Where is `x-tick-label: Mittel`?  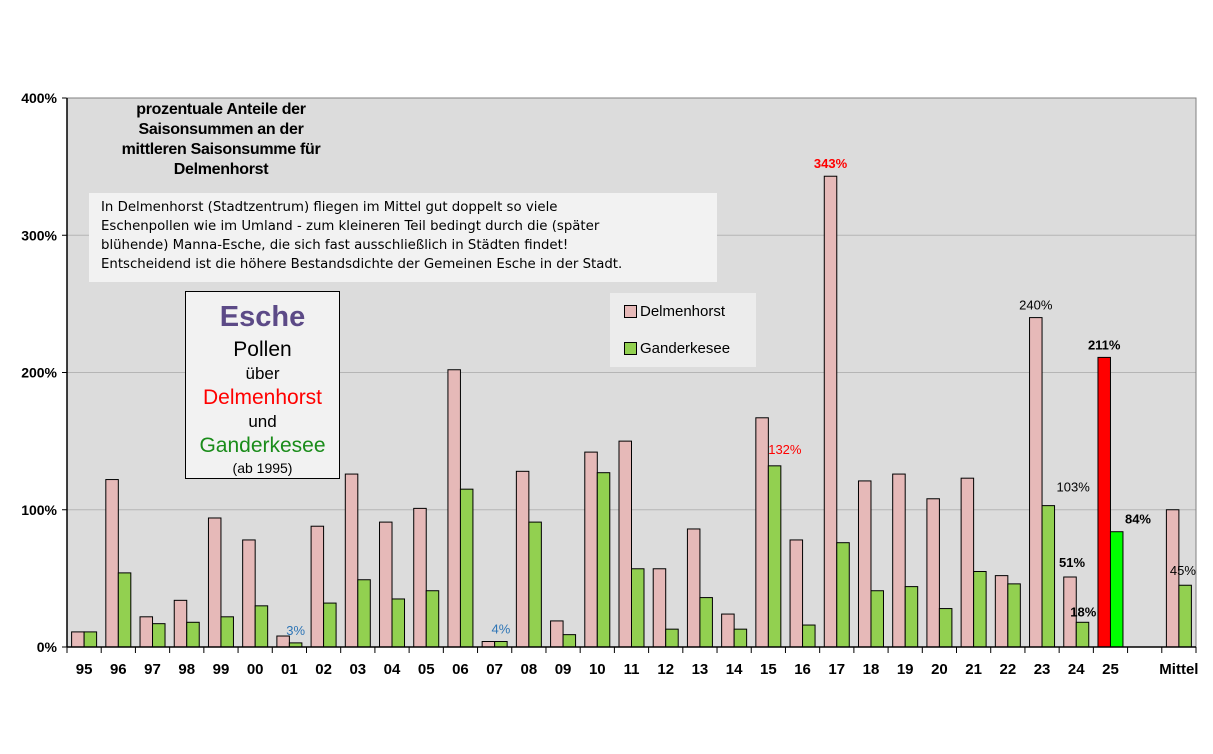 x-tick-label: Mittel is located at coordinates (1178, 669).